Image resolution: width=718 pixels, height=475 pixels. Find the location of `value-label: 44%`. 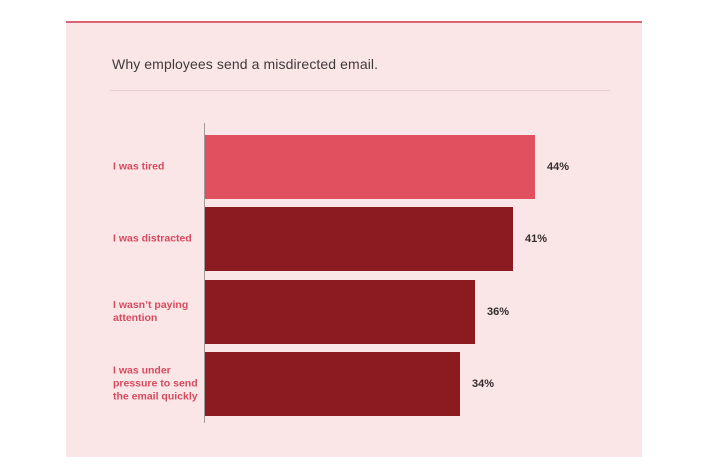

value-label: 44% is located at coordinates (558, 167).